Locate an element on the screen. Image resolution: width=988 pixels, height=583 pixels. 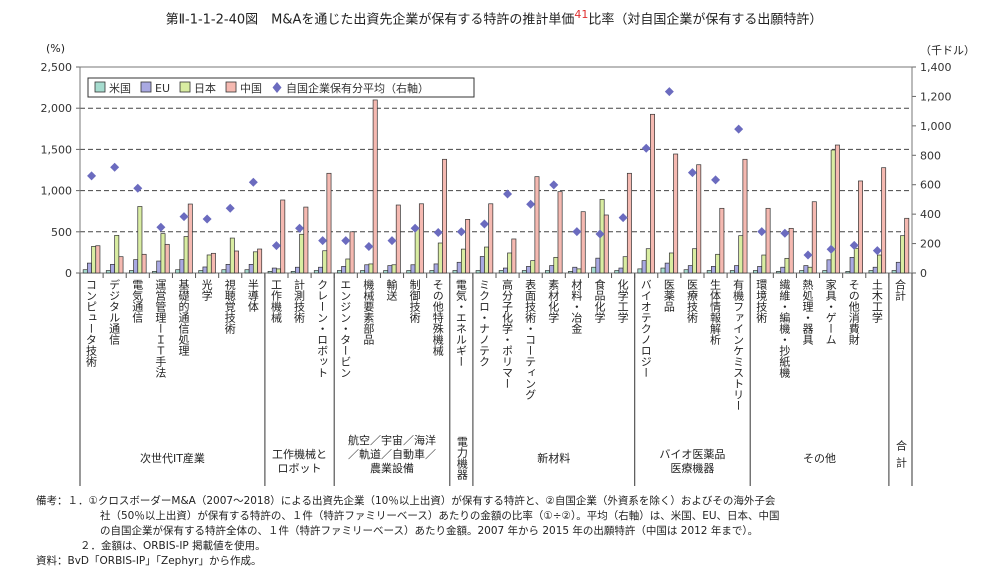
right-tick-label: 800 is located at coordinates (930, 155).